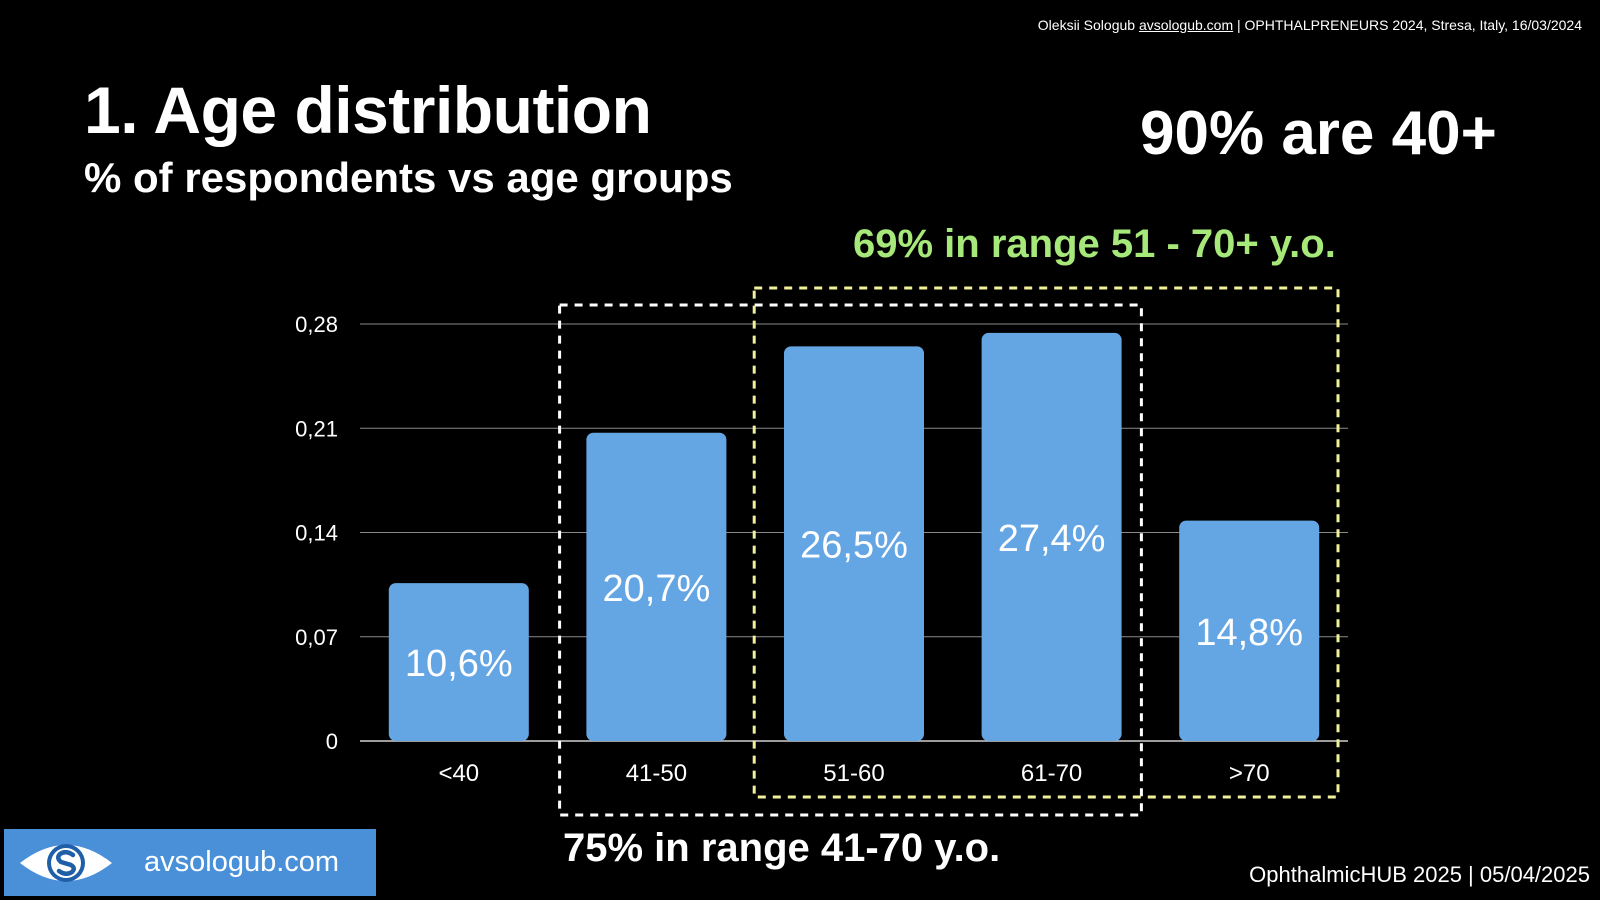 The height and width of the screenshot is (900, 1600). What do you see at coordinates (316, 637) in the screenshot?
I see `y-tick-label: 0,07` at bounding box center [316, 637].